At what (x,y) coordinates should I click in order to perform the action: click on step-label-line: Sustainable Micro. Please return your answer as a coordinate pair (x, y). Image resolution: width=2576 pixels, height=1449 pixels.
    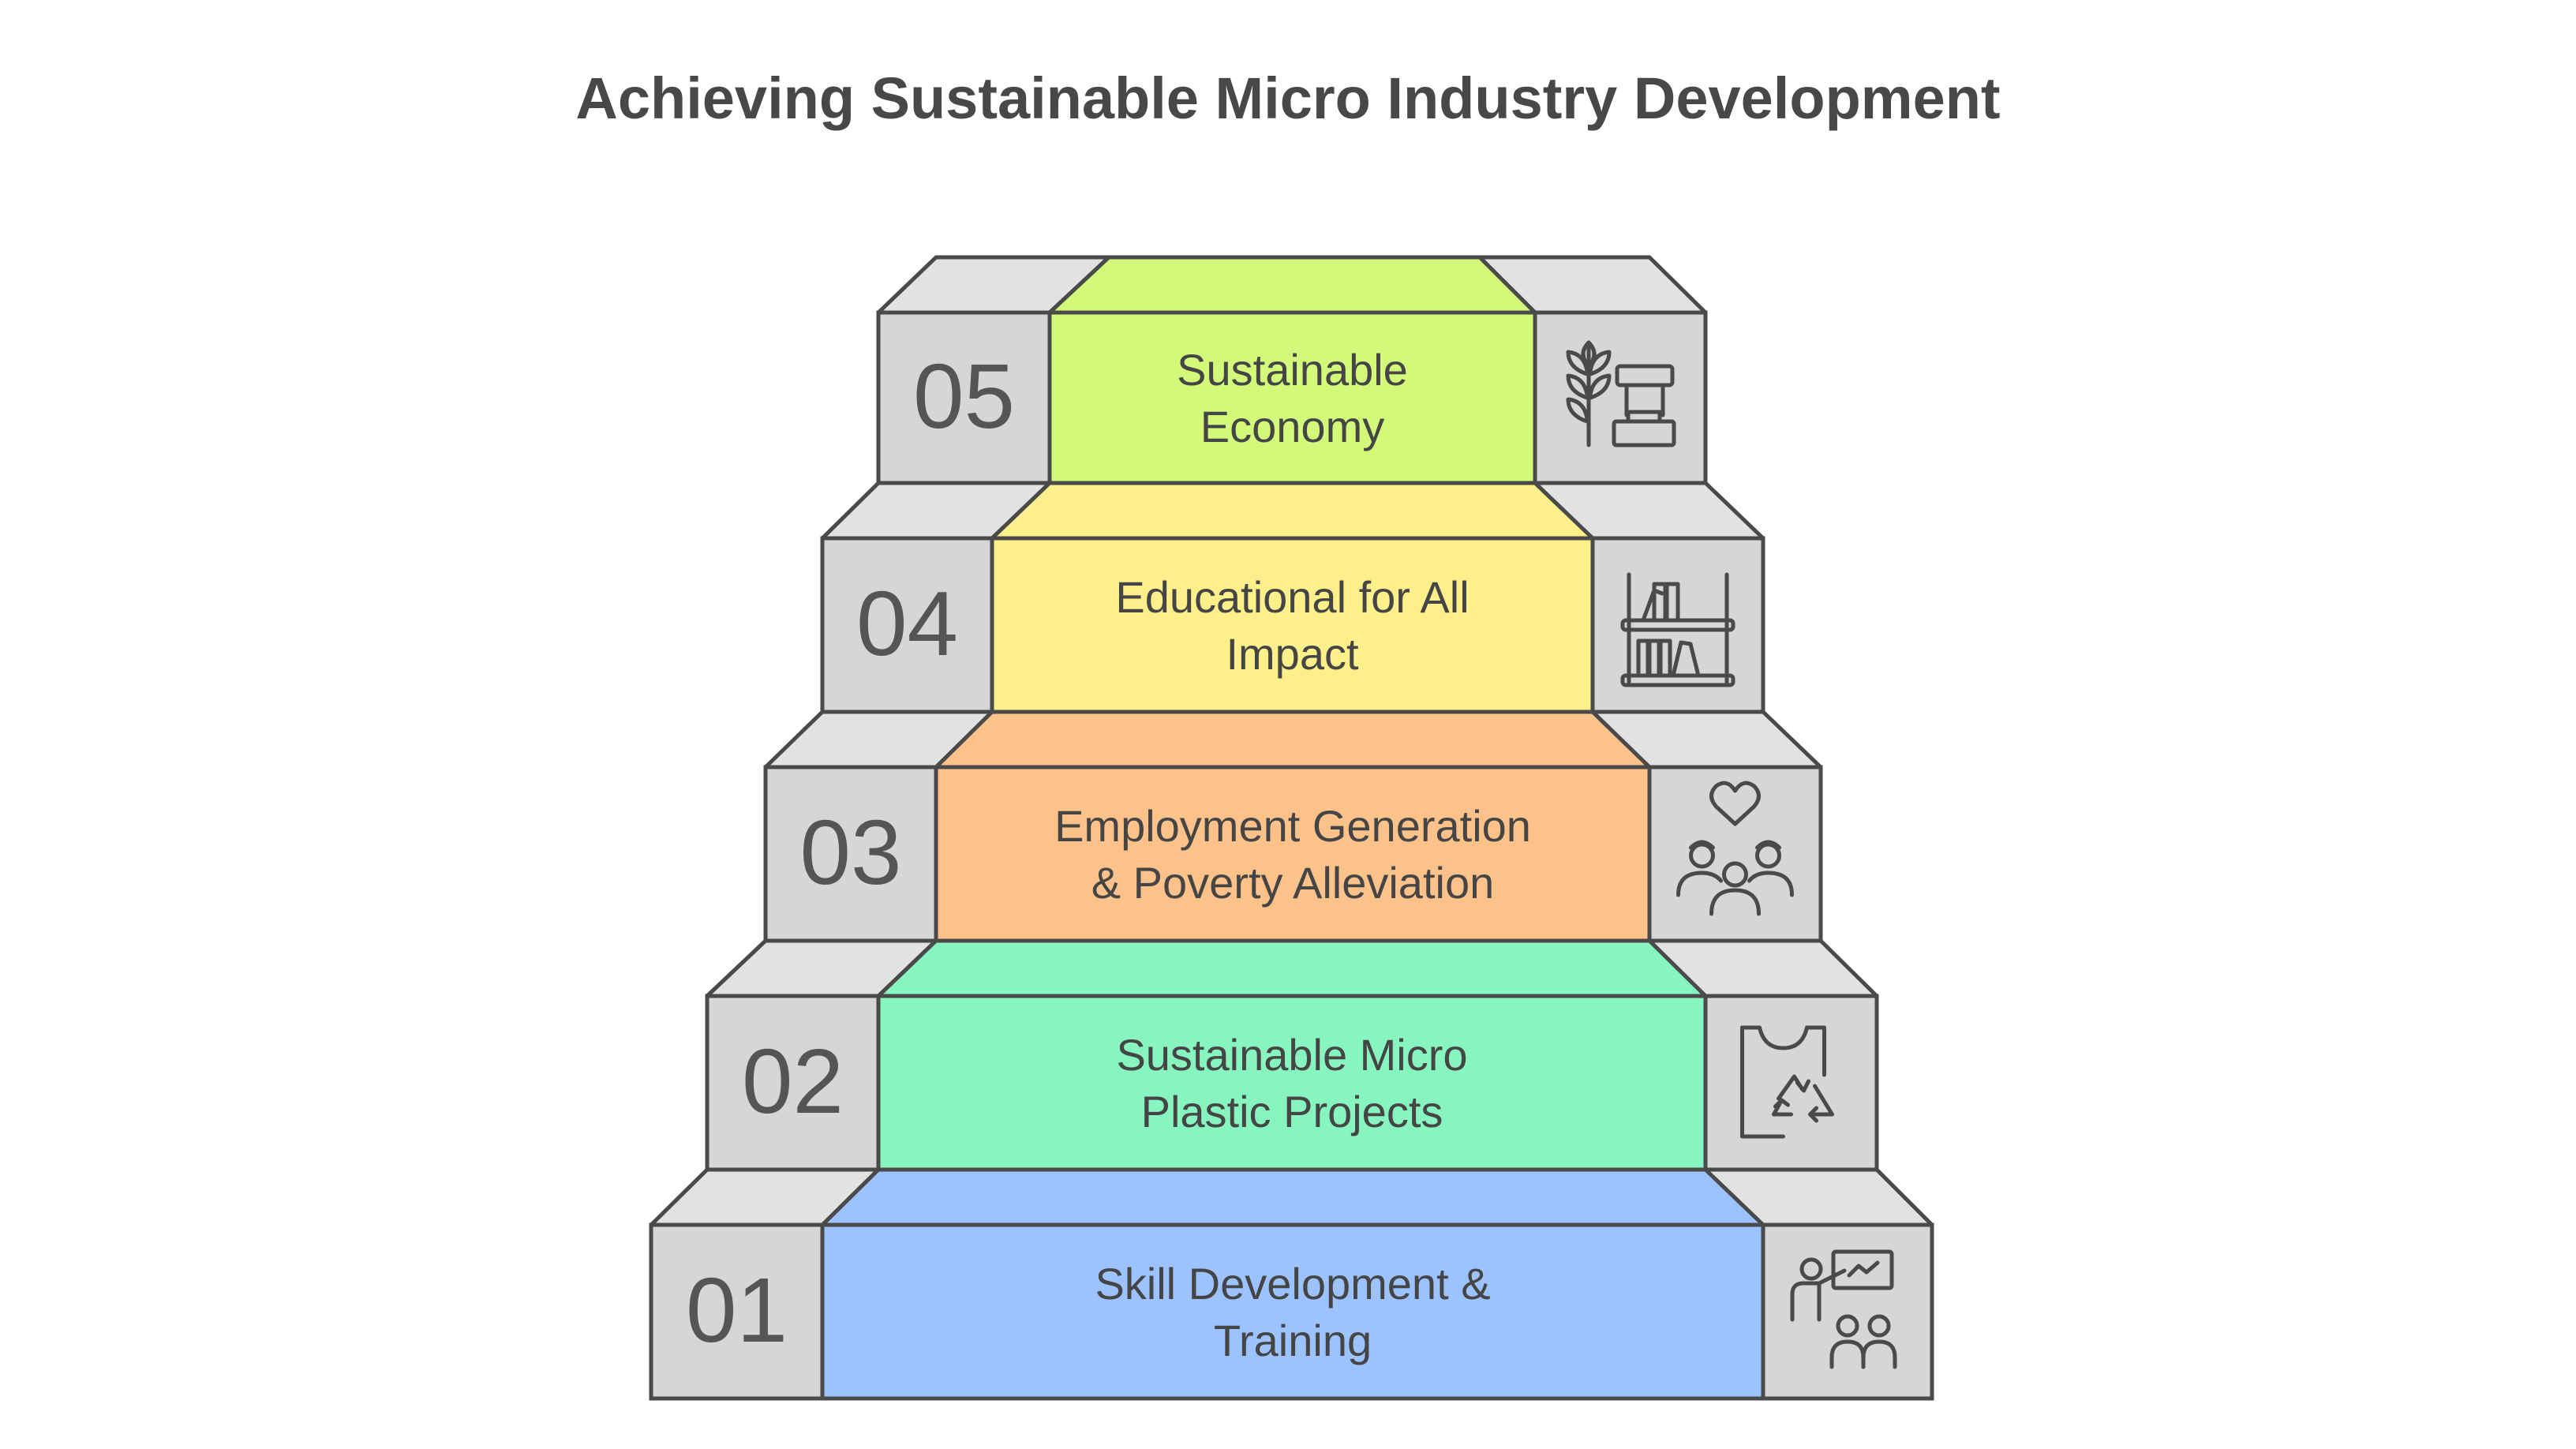
    Looking at the image, I should click on (1291, 1055).